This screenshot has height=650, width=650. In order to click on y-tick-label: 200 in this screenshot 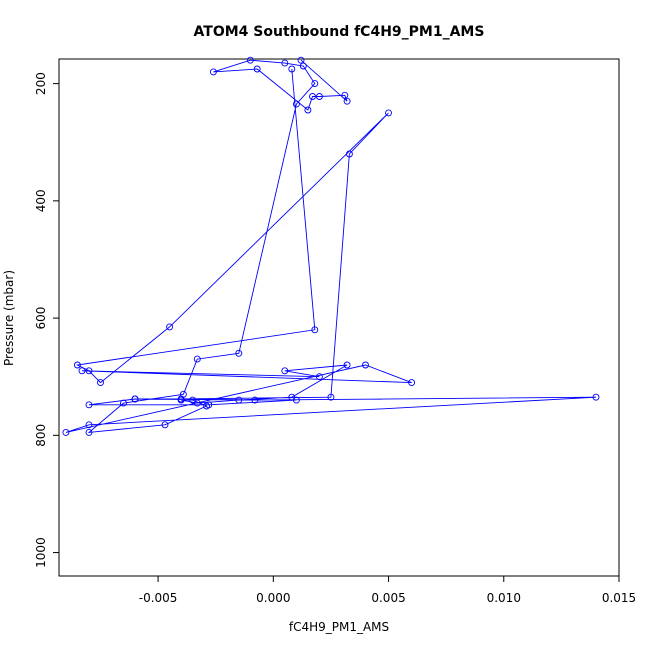, I will do `click(41, 83)`.